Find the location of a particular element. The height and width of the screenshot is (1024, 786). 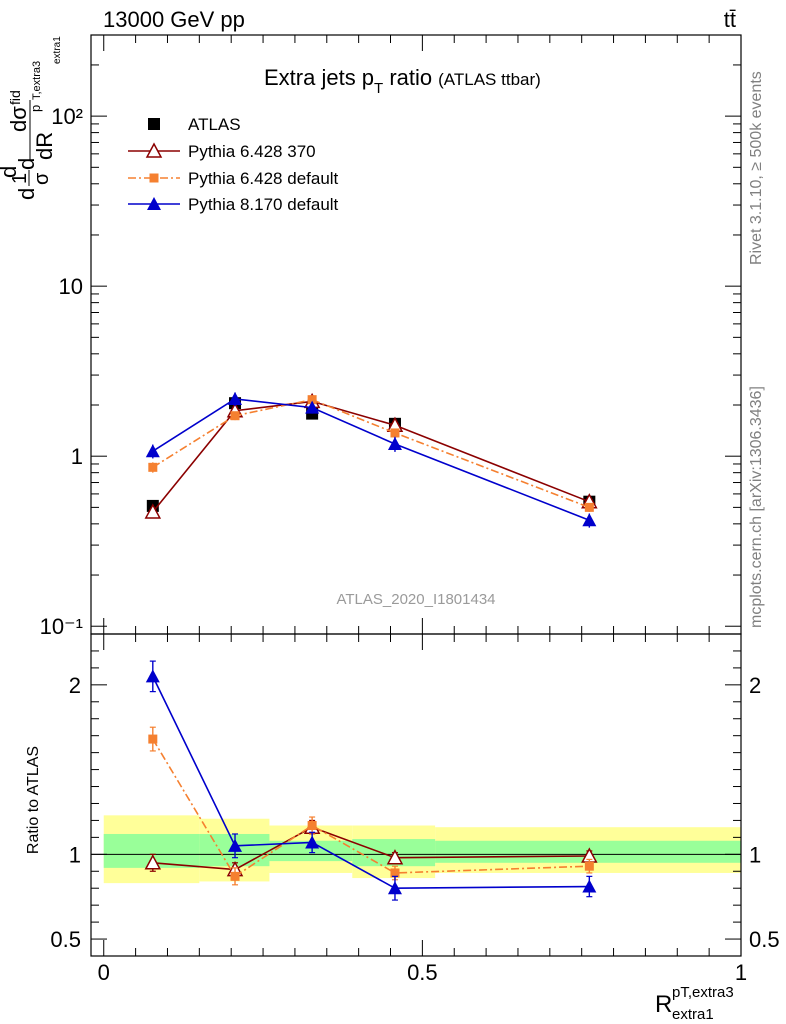

title-main: Extra jets p is located at coordinates (319, 77).